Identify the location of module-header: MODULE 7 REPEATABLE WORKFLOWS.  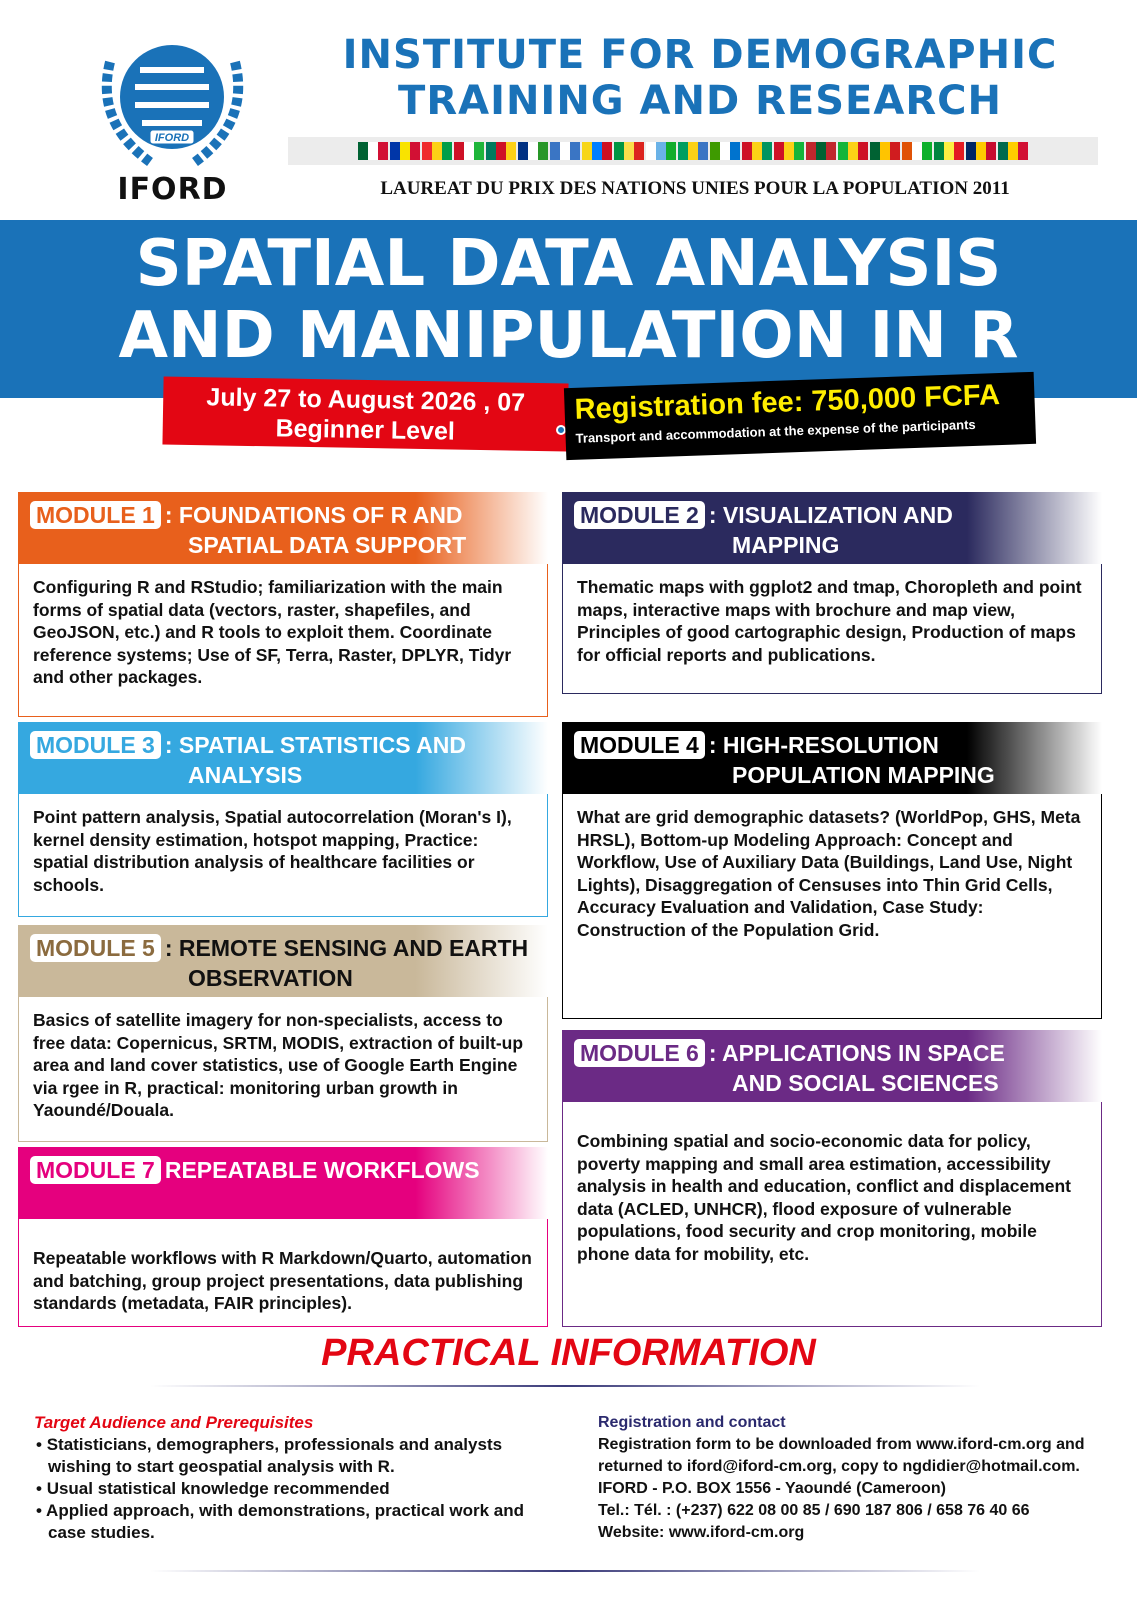
(283, 1183).